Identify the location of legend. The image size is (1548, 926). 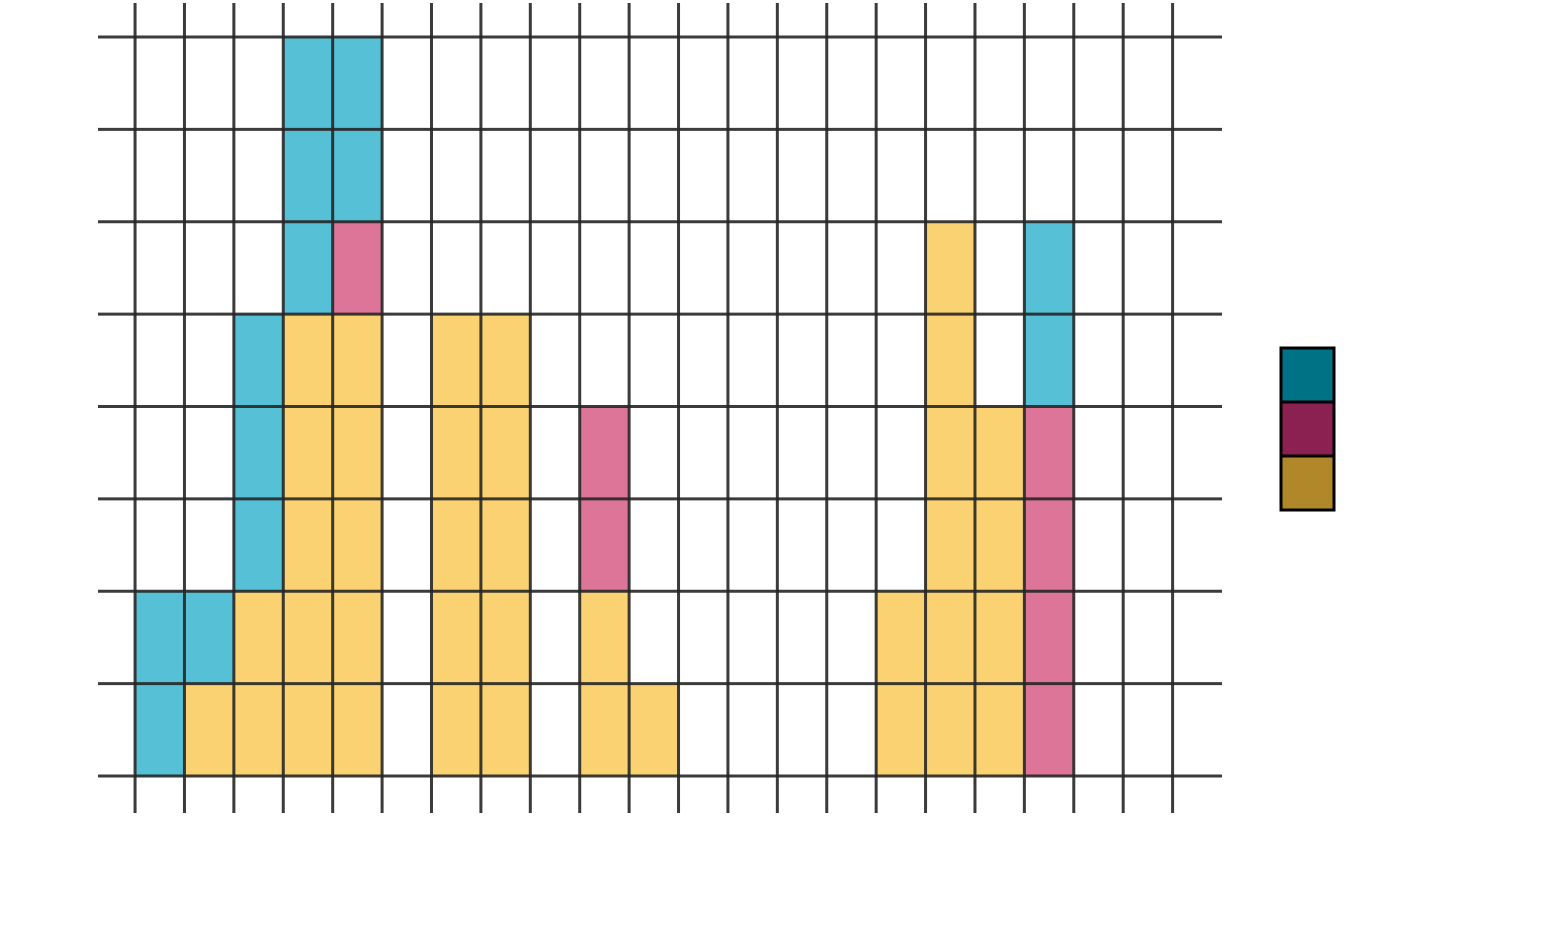
(1307, 429).